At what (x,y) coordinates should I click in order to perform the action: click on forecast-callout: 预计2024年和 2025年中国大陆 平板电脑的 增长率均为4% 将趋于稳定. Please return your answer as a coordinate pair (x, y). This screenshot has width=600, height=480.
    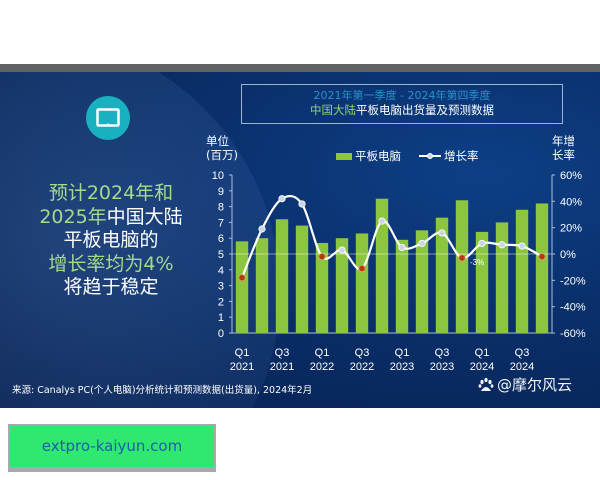
    Looking at the image, I should click on (111, 241).